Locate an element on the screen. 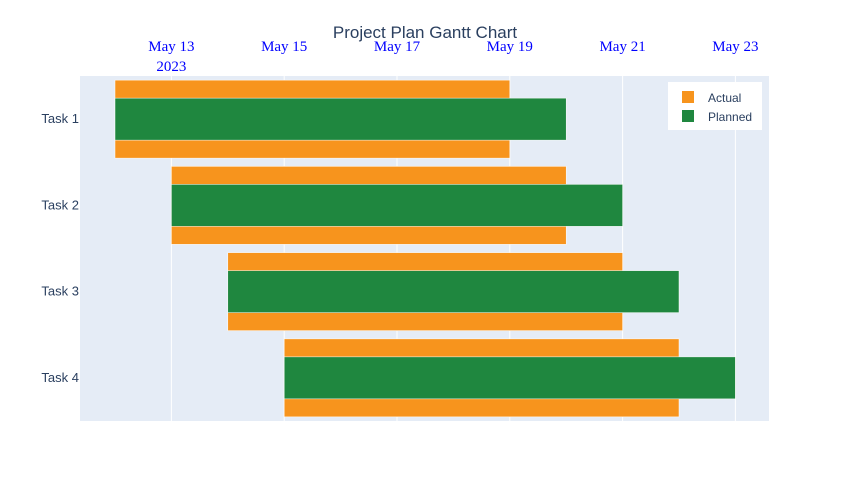  legend-label-planned: Planned is located at coordinates (730, 117).